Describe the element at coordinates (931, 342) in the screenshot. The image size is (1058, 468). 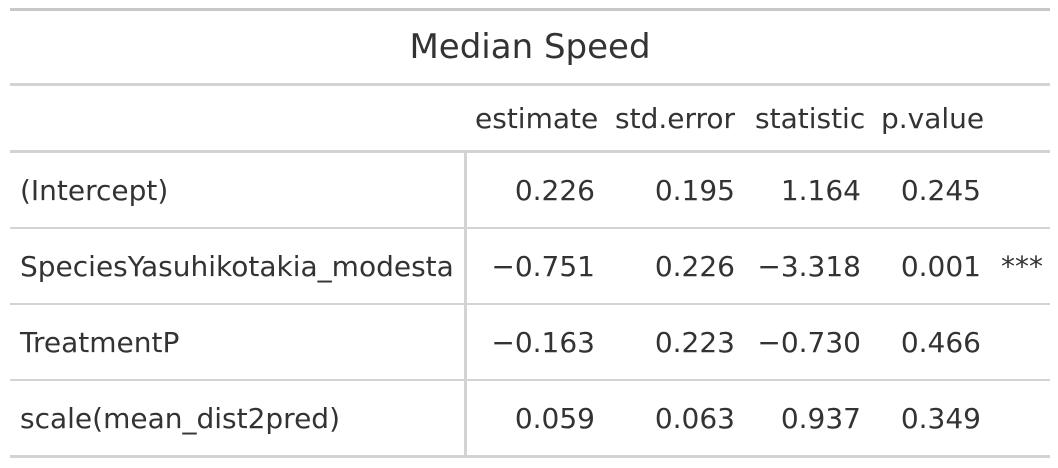
I see `row-p-value: 0.466` at that location.